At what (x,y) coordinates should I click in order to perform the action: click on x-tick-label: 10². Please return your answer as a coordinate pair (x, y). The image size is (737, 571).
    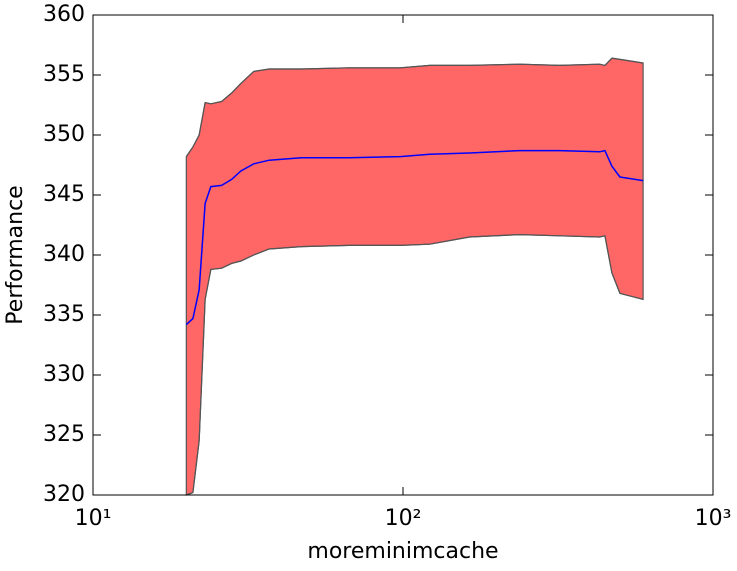
    Looking at the image, I should click on (403, 518).